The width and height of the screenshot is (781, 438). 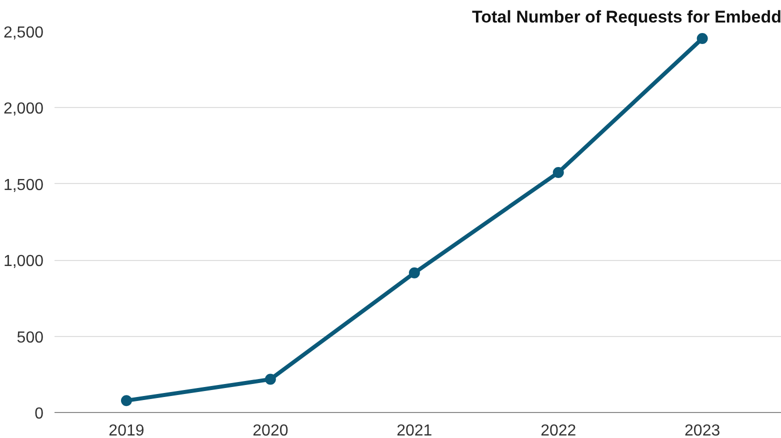 What do you see at coordinates (23, 261) in the screenshot?
I see `y-tick-label: 1,000` at bounding box center [23, 261].